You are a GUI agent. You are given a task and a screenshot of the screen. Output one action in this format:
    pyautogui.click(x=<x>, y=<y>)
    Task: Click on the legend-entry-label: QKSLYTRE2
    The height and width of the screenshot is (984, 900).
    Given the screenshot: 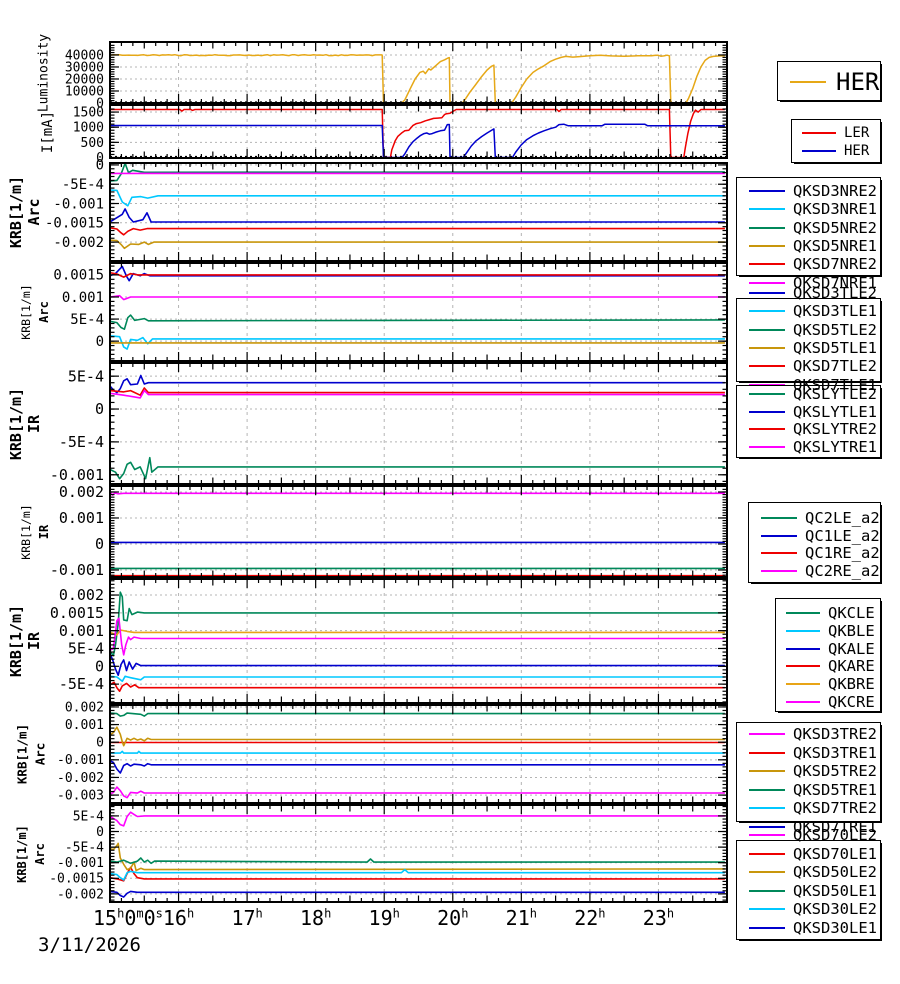 What is the action you would take?
    pyautogui.click(x=835, y=429)
    